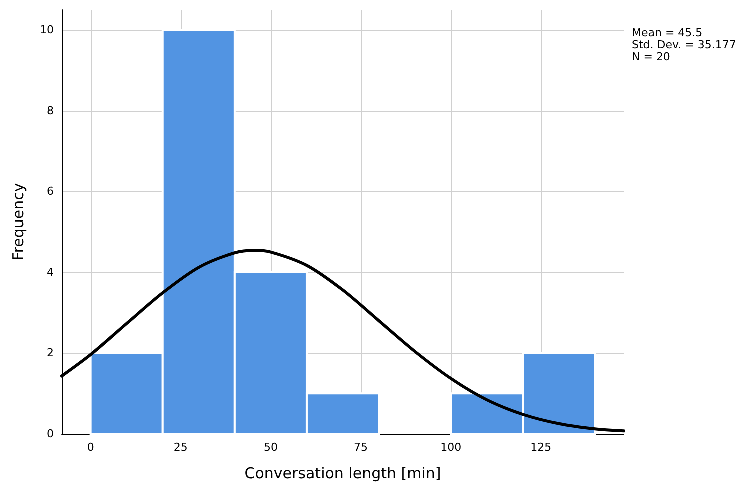  Describe the element at coordinates (181, 447) in the screenshot. I see `x-tick-label: 25` at that location.